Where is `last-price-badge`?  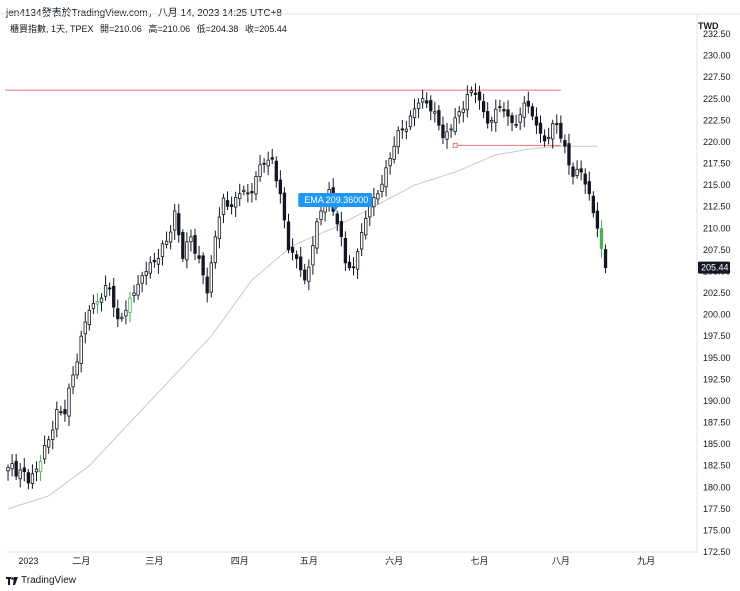
last-price-badge is located at coordinates (714, 267).